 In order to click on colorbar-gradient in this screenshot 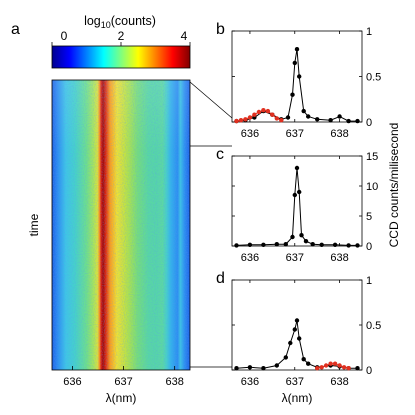, I will do `click(121, 57)`.